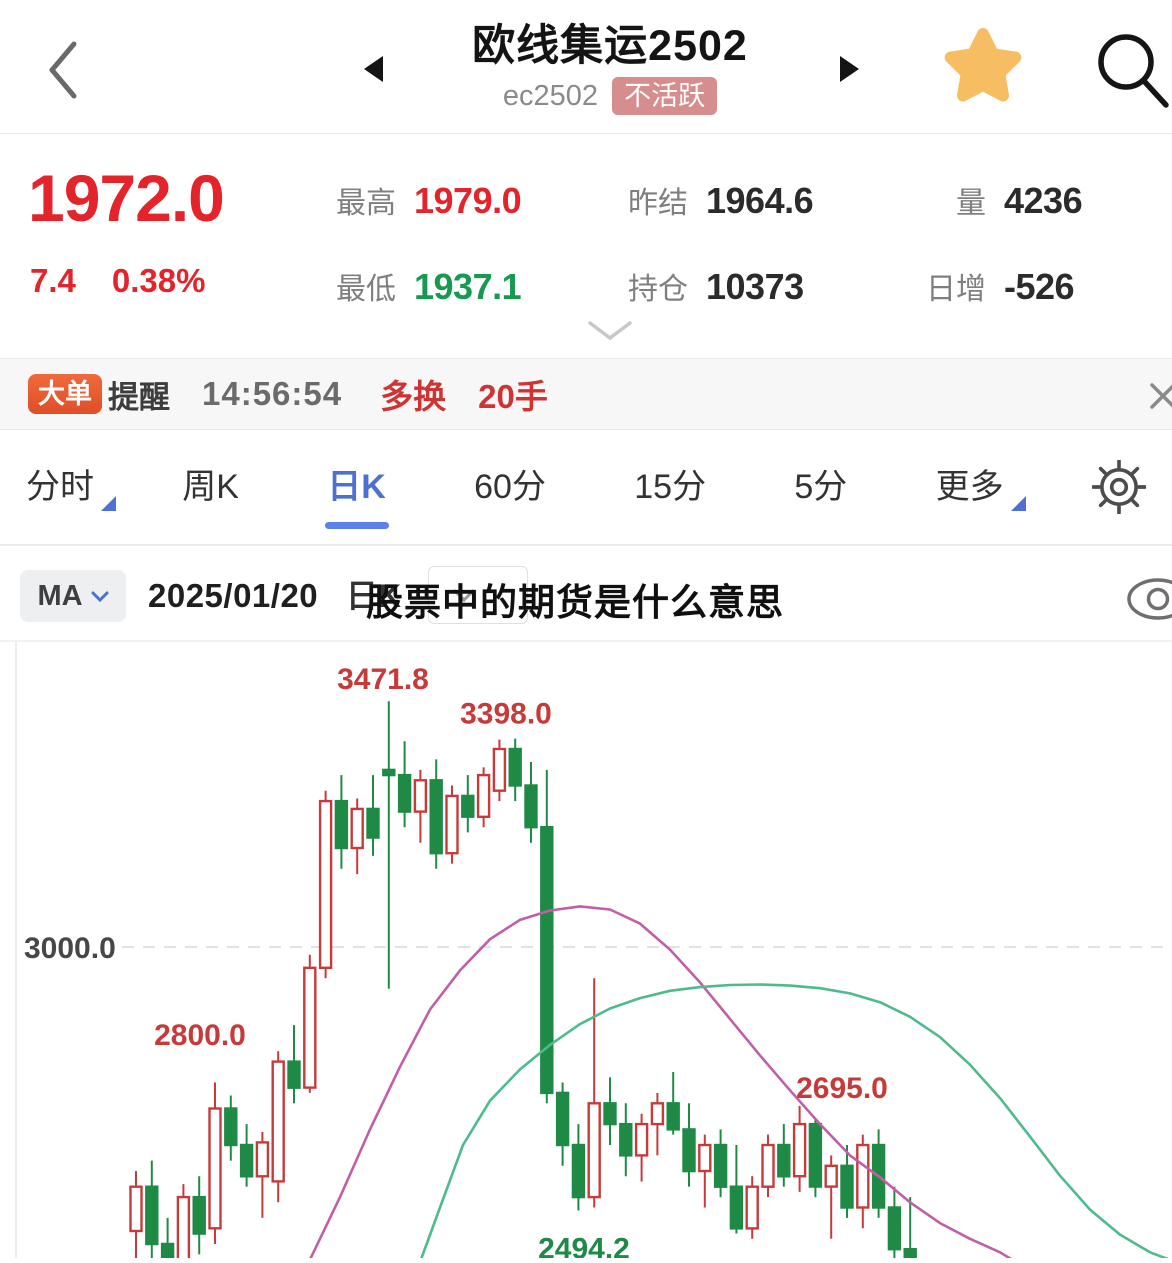 The image size is (1172, 1263). What do you see at coordinates (821, 487) in the screenshot?
I see `tab-5min: 5分` at bounding box center [821, 487].